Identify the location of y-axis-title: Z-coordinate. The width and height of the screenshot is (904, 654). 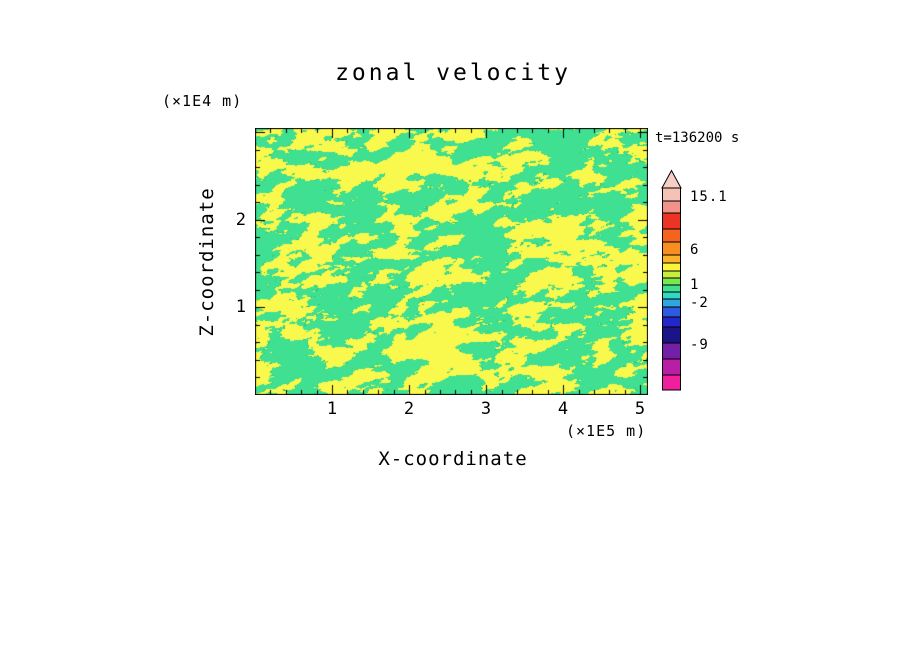
(207, 262).